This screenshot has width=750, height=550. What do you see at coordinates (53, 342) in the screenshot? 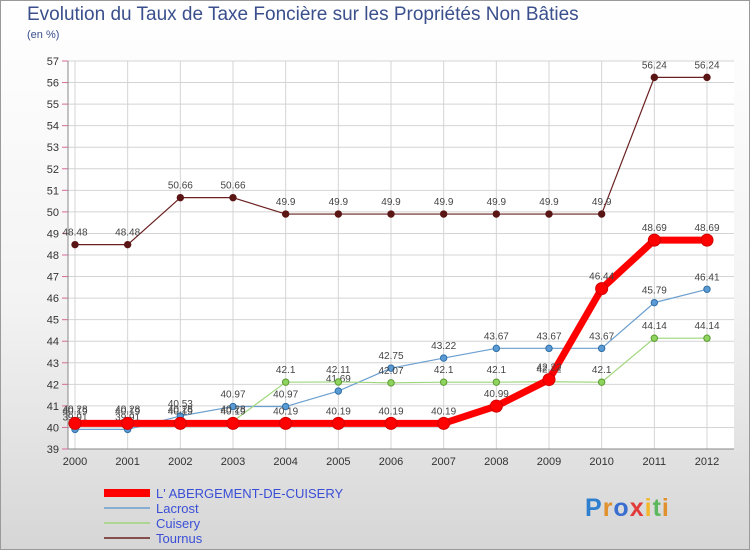
I see `y-tick-label: 44` at bounding box center [53, 342].